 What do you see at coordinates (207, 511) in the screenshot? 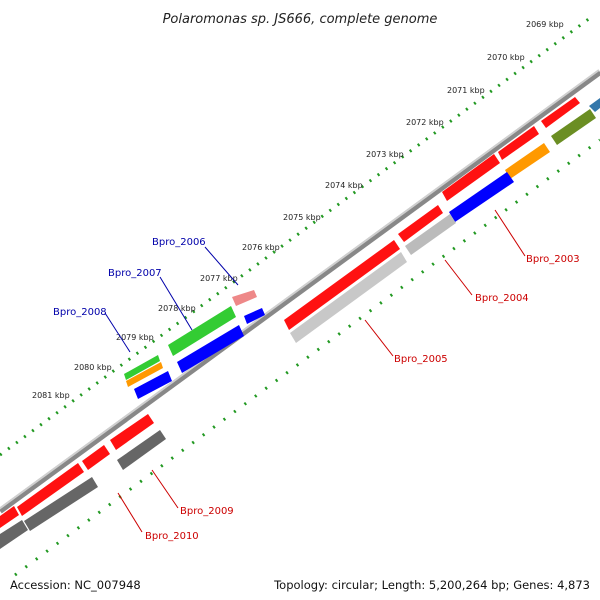
I see `gene-label-bpro-2009: Bpro_2009` at bounding box center [207, 511].